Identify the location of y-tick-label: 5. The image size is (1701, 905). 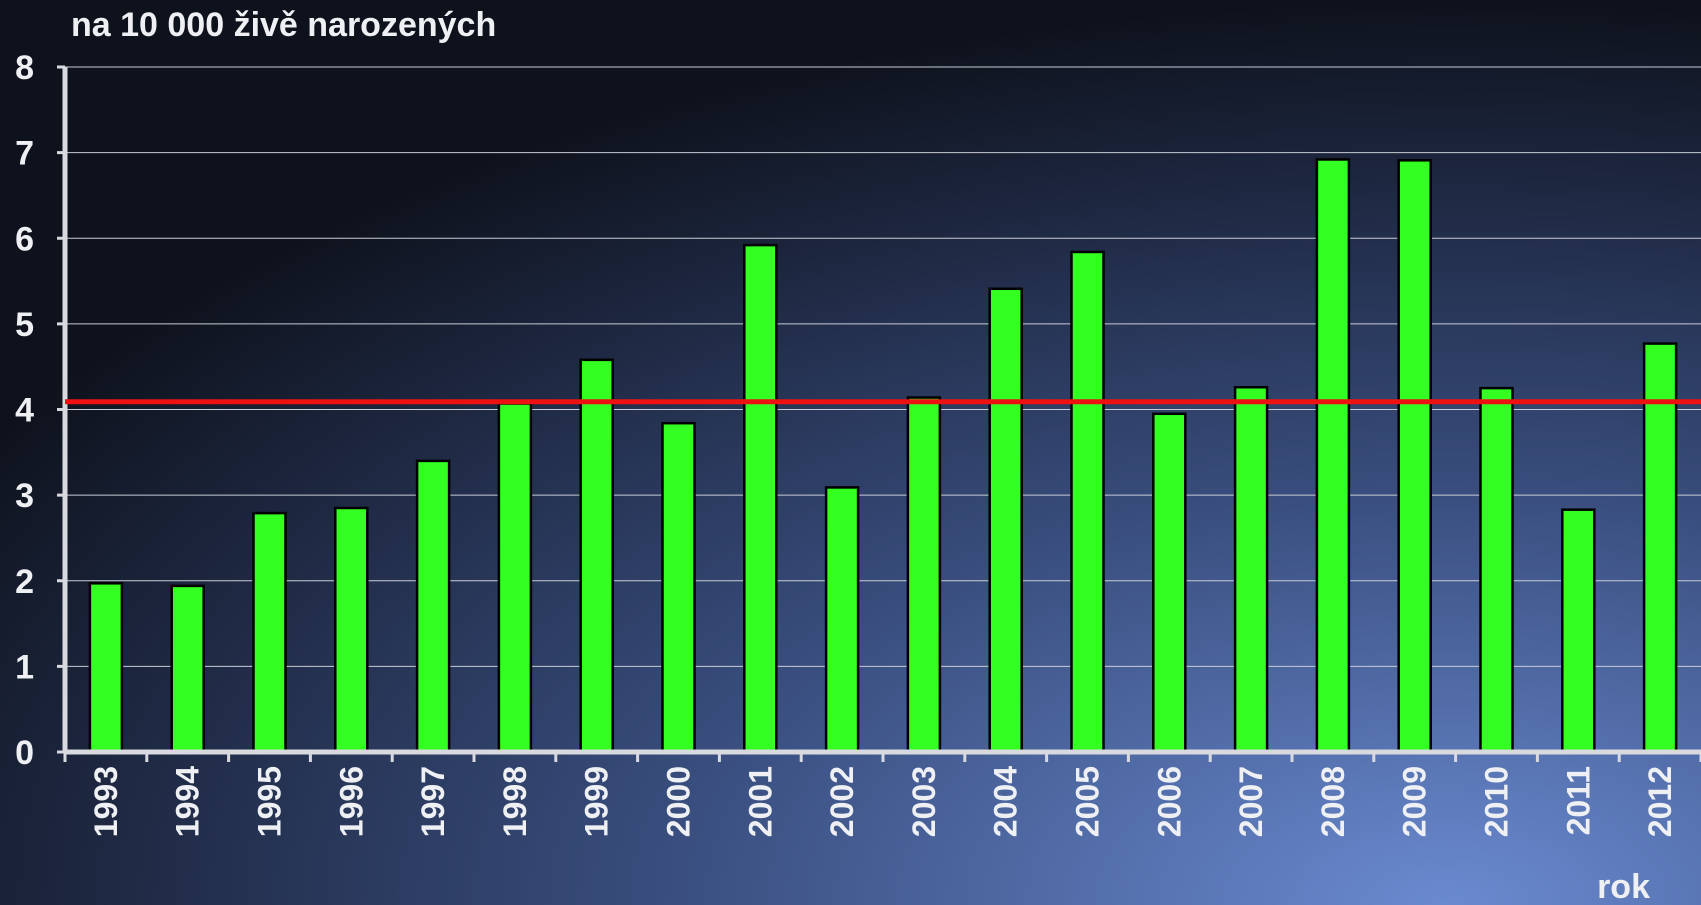
(24, 325).